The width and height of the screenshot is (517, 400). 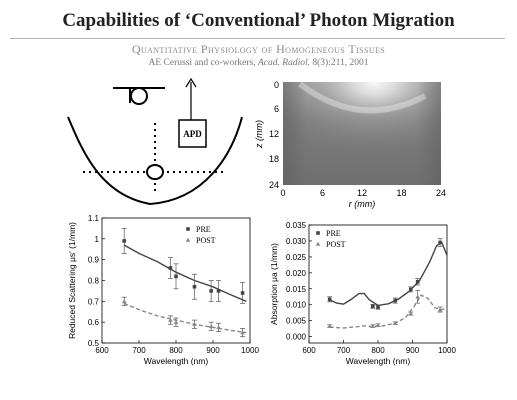 What do you see at coordinates (296, 305) in the screenshot?
I see `y-tick-label: 0.010` at bounding box center [296, 305].